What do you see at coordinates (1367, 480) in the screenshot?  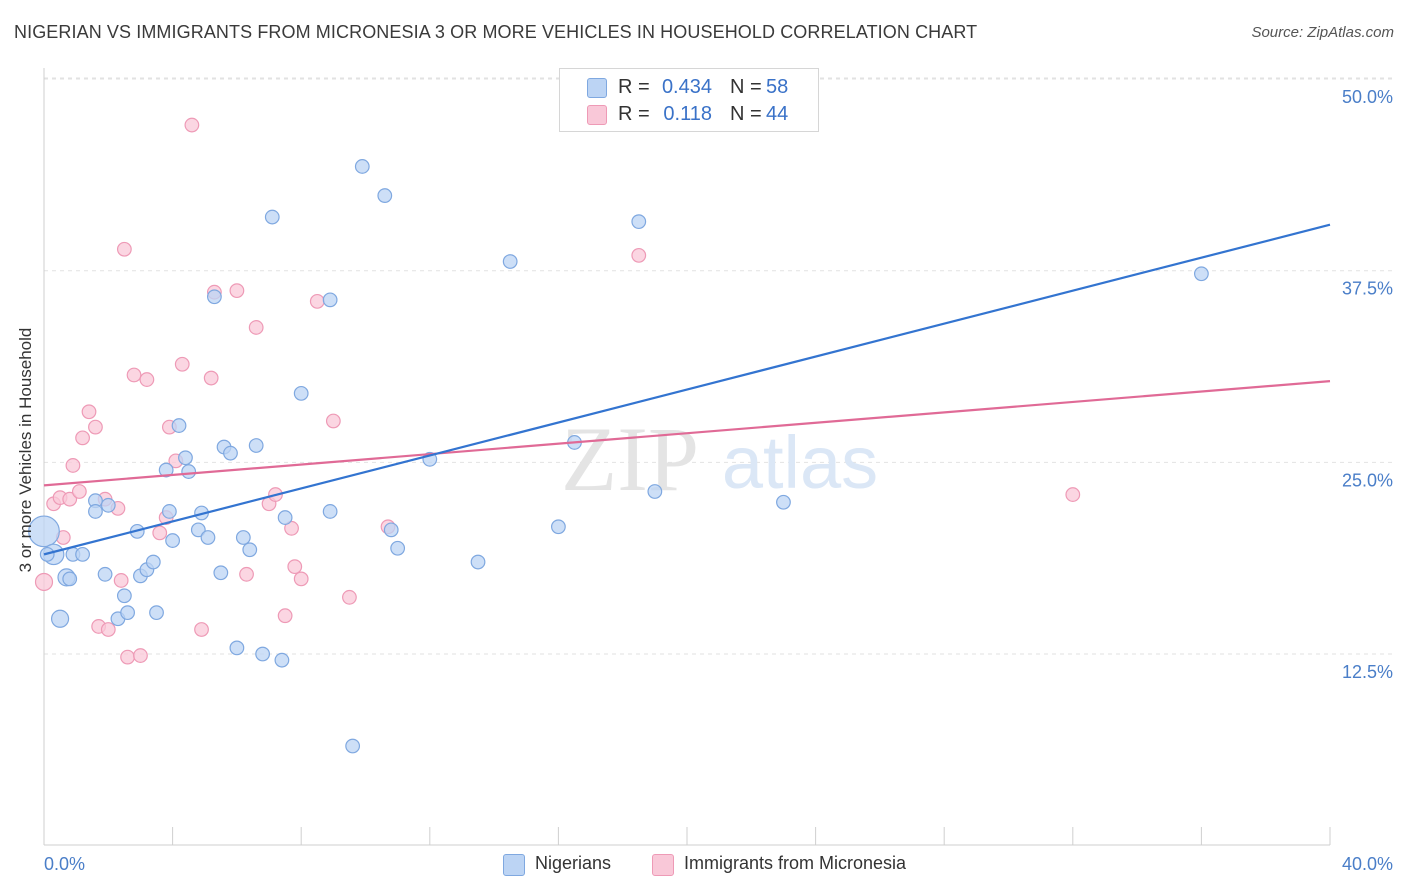 I see `y-tick-label: 25.0%` at bounding box center [1367, 480].